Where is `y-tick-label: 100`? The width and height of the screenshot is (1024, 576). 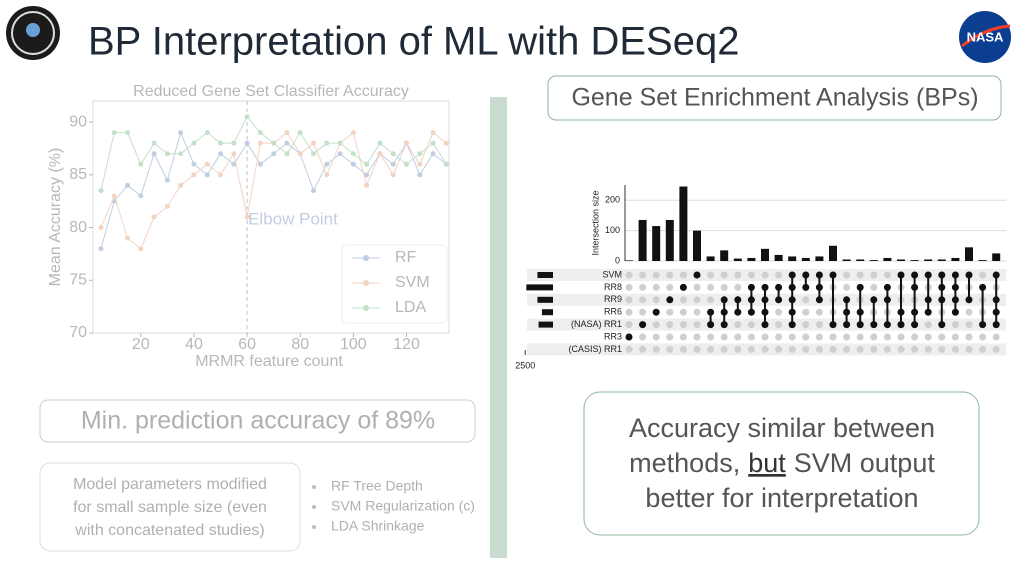
y-tick-label: 100 is located at coordinates (612, 230).